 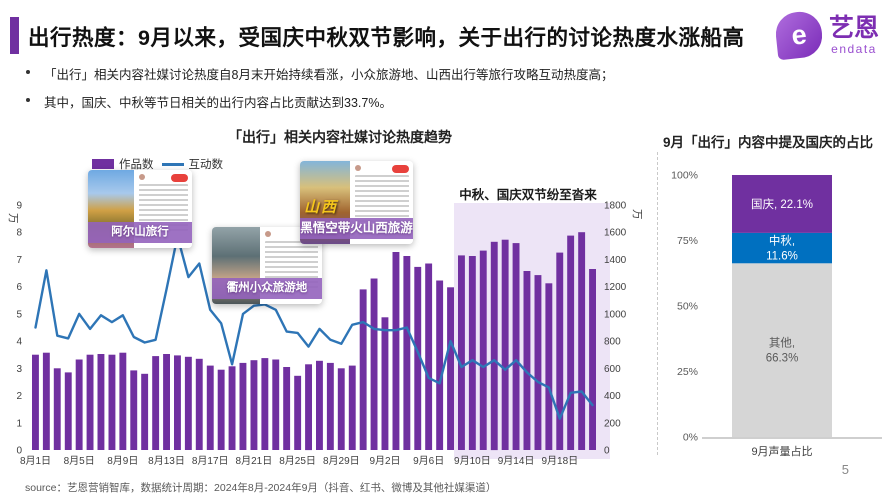 What do you see at coordinates (782, 257) in the screenshot?
I see `svg-text: 11.6%` at bounding box center [782, 257].